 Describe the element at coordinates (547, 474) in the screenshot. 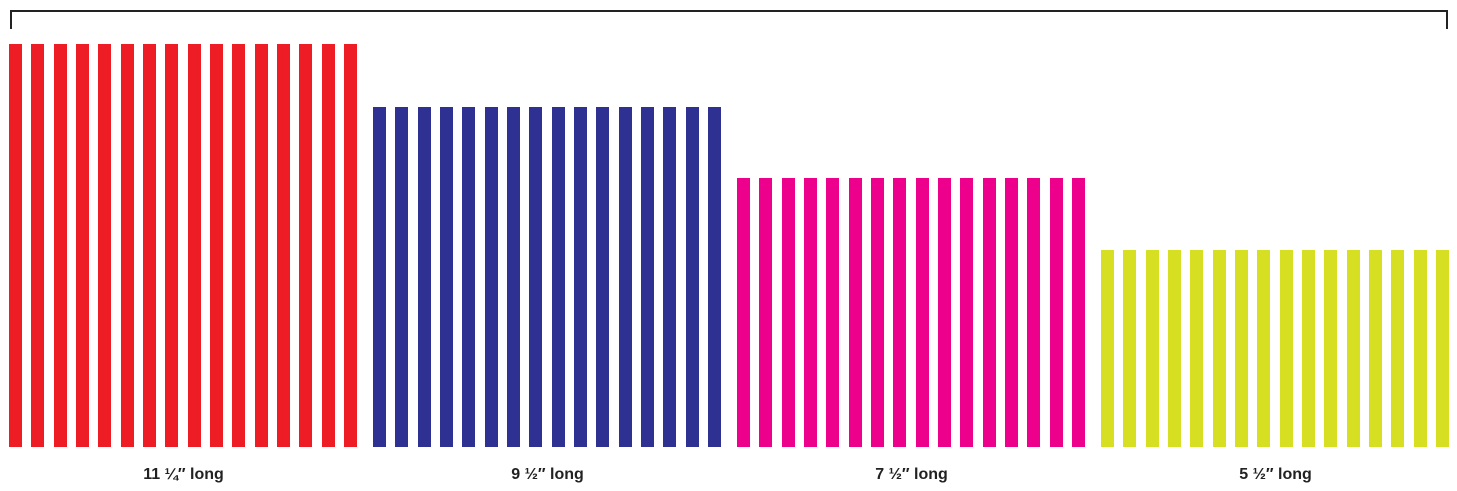

I see `group-label: 9 ½″ long` at that location.